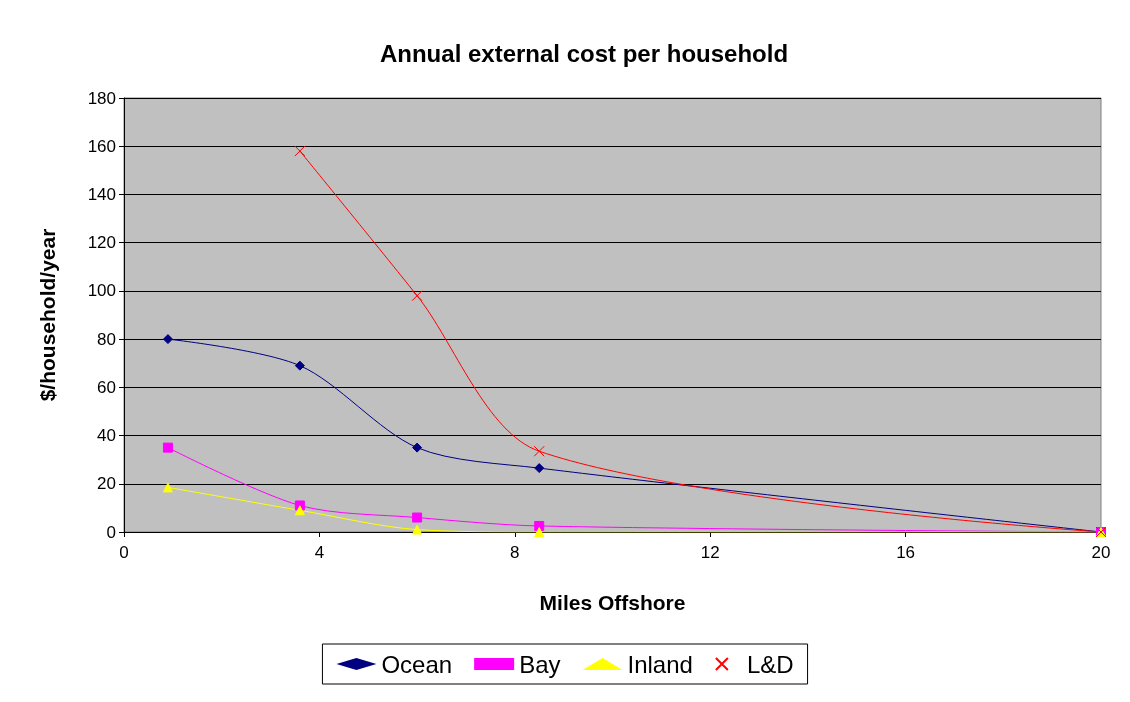  What do you see at coordinates (101, 243) in the screenshot?
I see `y-tick-label: 120` at bounding box center [101, 243].